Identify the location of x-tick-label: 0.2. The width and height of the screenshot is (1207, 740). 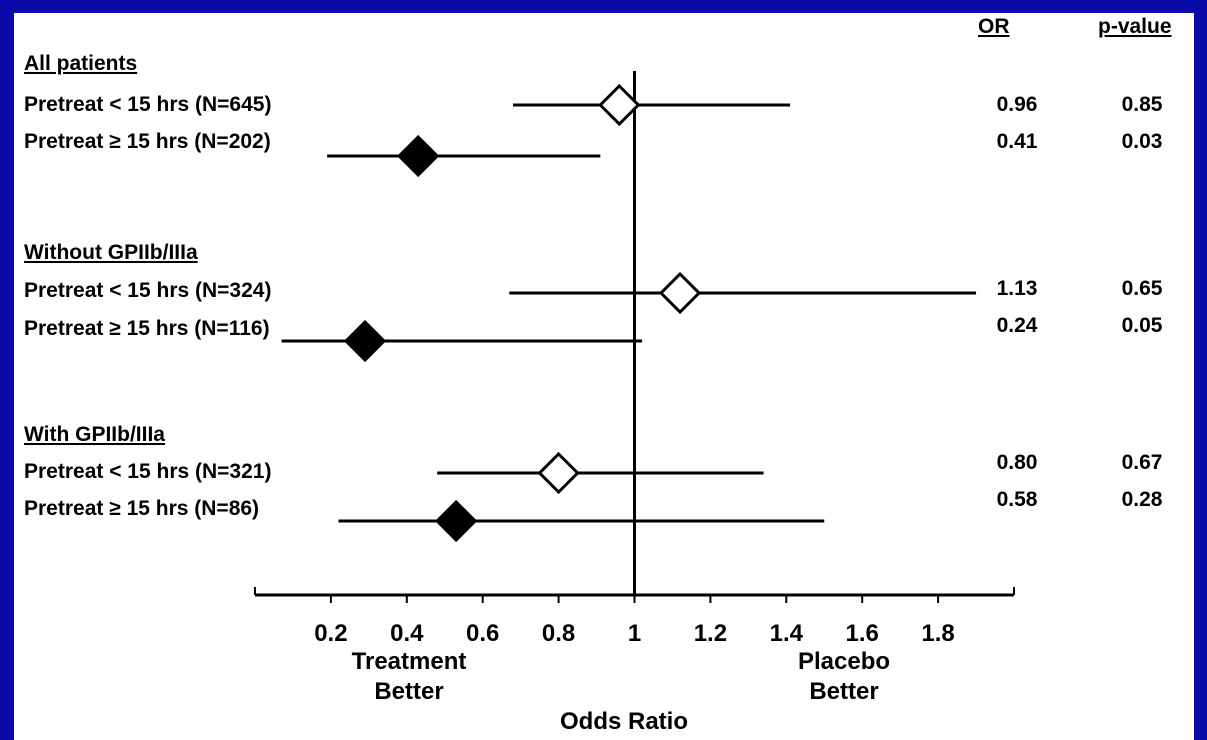
(330, 633).